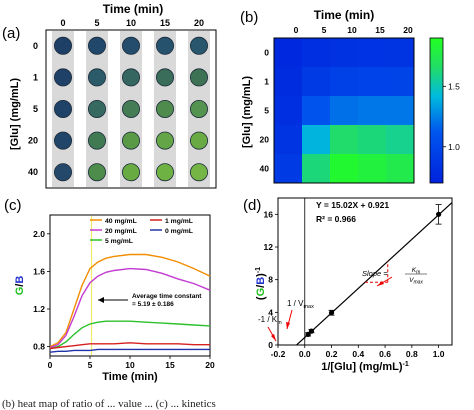 This screenshot has width=474, height=410. I want to click on panel-d-equation: Y = 15.02X + 0.921, so click(352, 205).